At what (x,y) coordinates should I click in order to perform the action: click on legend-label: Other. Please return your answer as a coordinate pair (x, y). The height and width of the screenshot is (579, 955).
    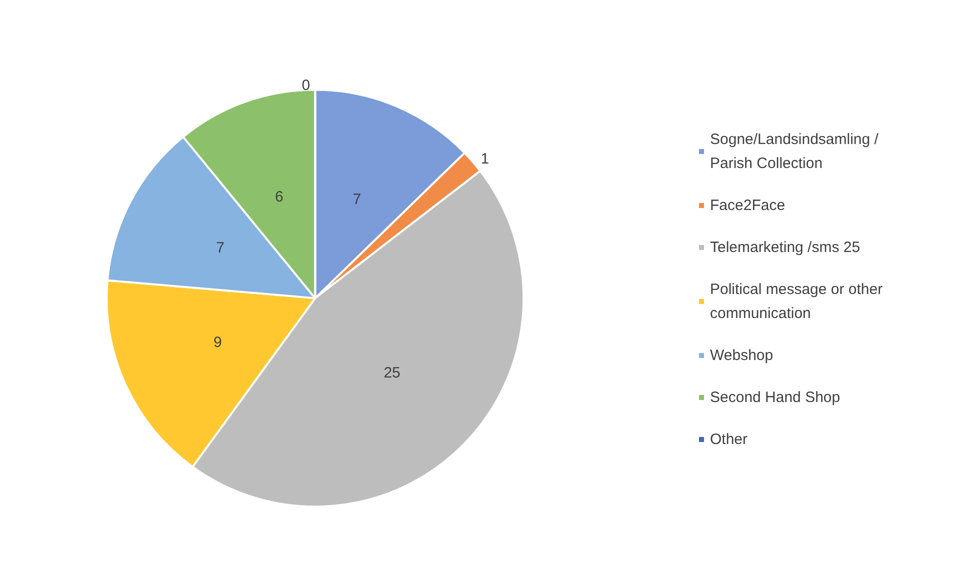
    Looking at the image, I should click on (729, 439).